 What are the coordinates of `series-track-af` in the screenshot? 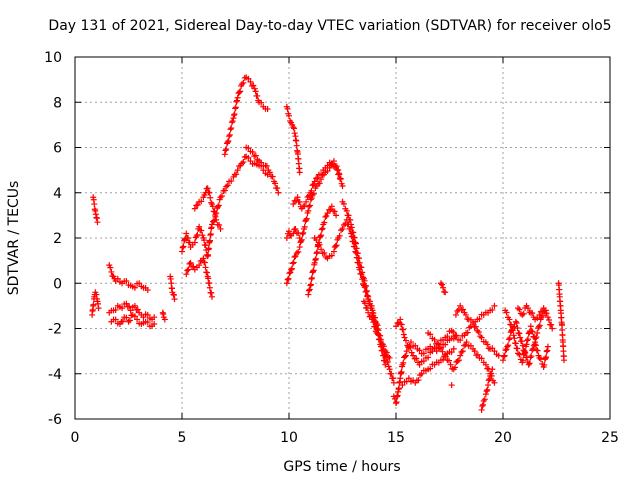 It's located at (561, 322).